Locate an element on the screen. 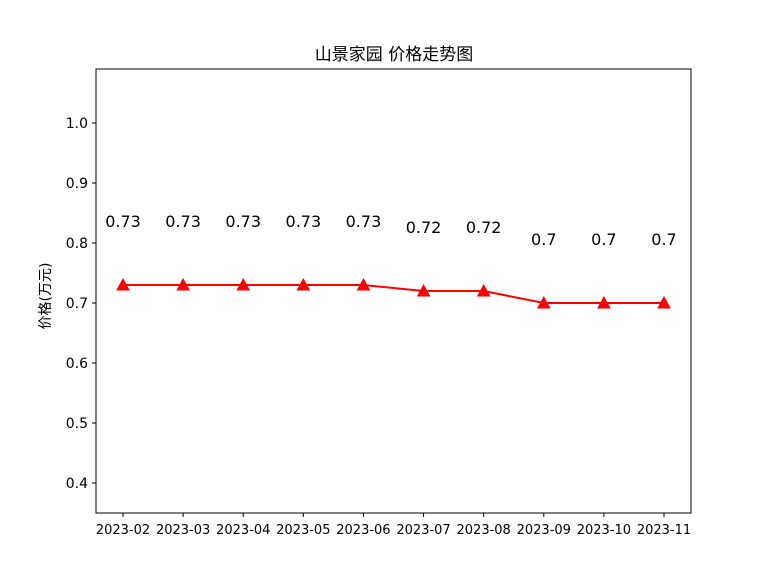 Image resolution: width=768 pixels, height=576 pixels. data-labels: 0.73 0.73 0.73 0.73 0.73 0.72 0.72 0.7 0.7 0.7 is located at coordinates (391, 230).